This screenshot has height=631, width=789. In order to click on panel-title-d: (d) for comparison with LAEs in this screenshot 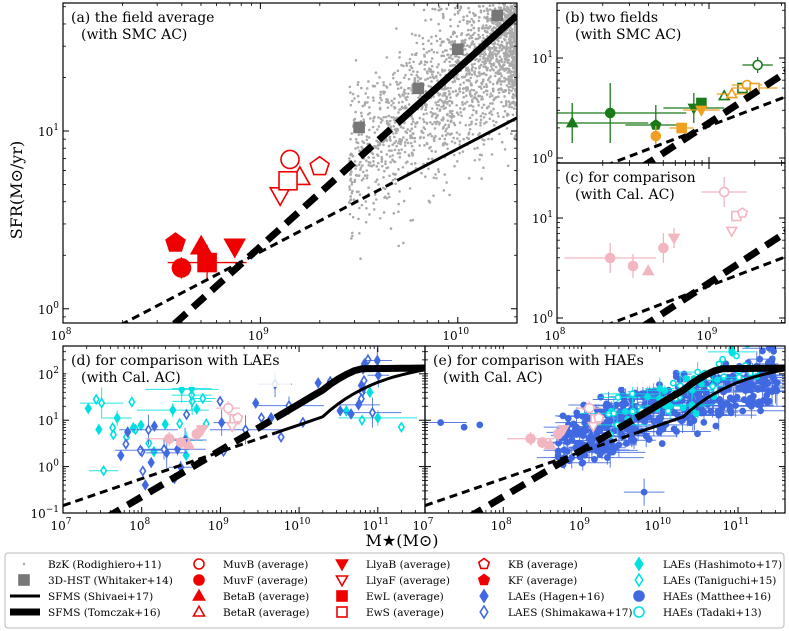, I will do `click(175, 361)`.